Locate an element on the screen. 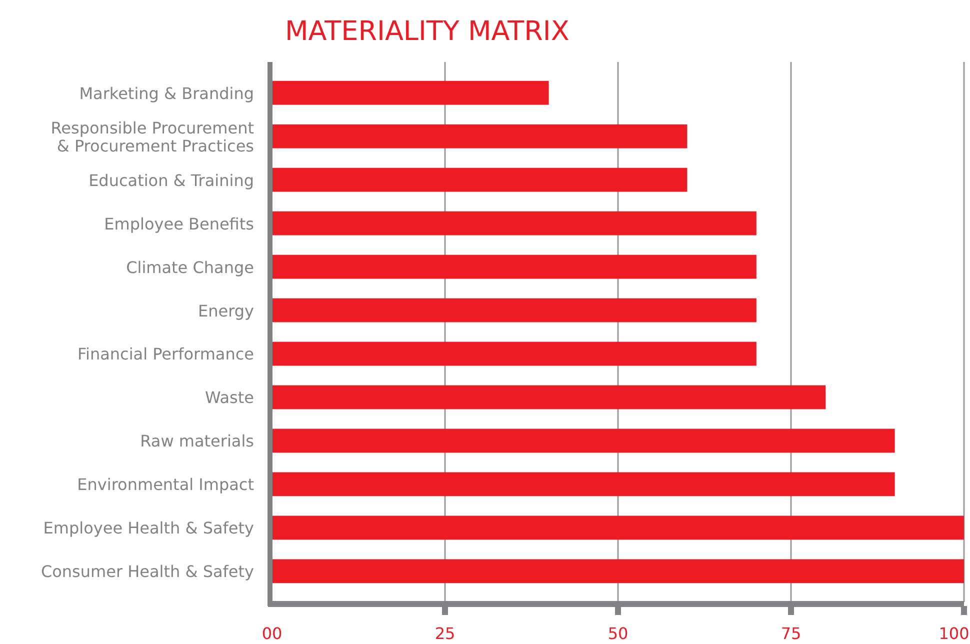 The image size is (970, 644). y-tick-label: Education & Training is located at coordinates (171, 180).